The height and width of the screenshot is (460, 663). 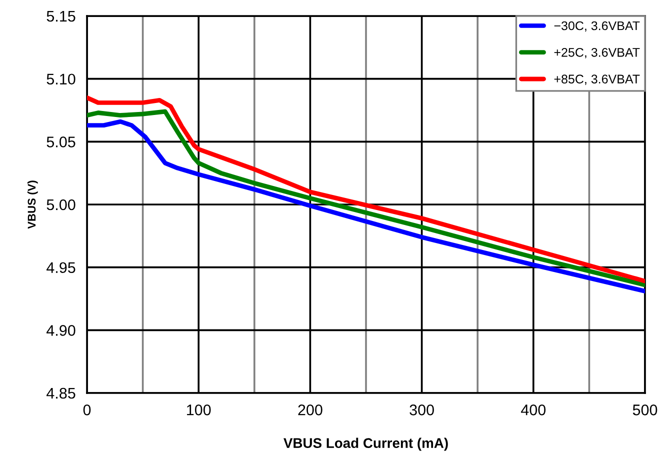 I want to click on y-tick-label: 5.15, so click(x=61, y=16).